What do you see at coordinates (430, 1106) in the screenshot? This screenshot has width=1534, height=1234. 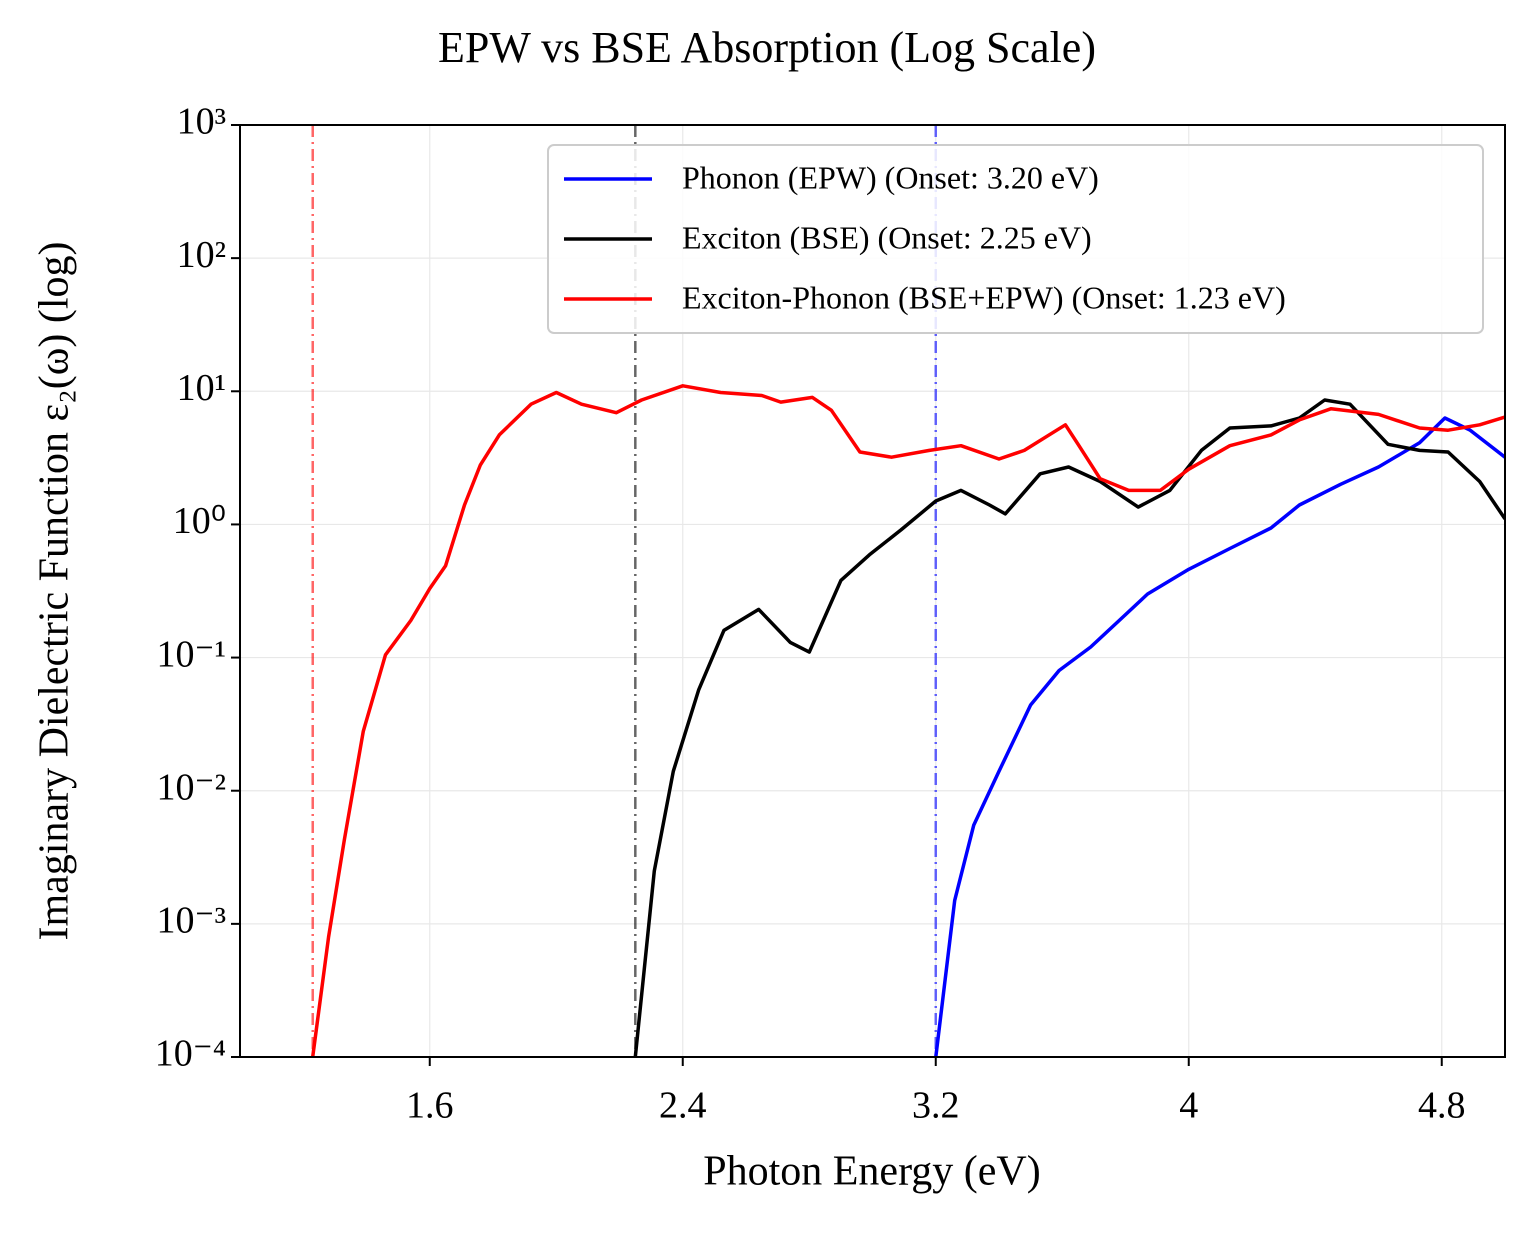 I see `x-tick-label: 1.6` at bounding box center [430, 1106].